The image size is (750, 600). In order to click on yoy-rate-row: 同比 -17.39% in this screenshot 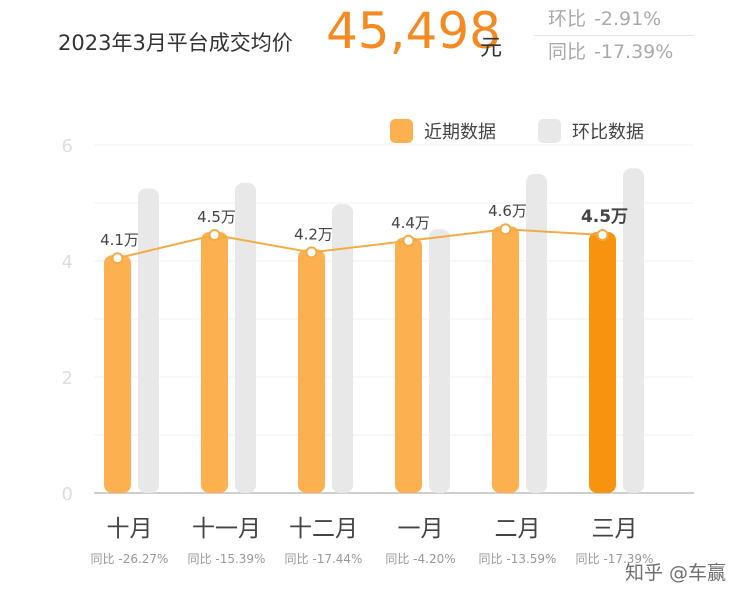, I will do `click(614, 52)`.